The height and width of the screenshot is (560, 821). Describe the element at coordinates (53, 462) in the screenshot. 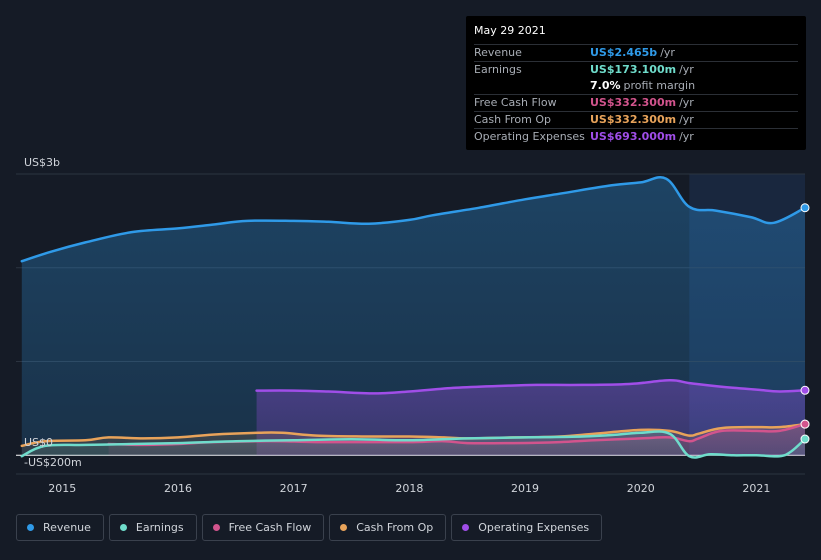

I see `y-axis-label: -US$200m` at that location.